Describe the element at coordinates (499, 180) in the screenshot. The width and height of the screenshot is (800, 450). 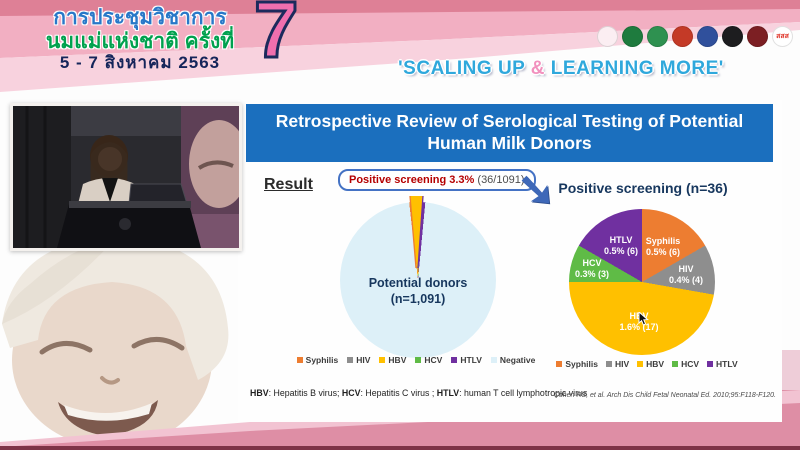
I see `callout-detail: (36/1091)` at that location.